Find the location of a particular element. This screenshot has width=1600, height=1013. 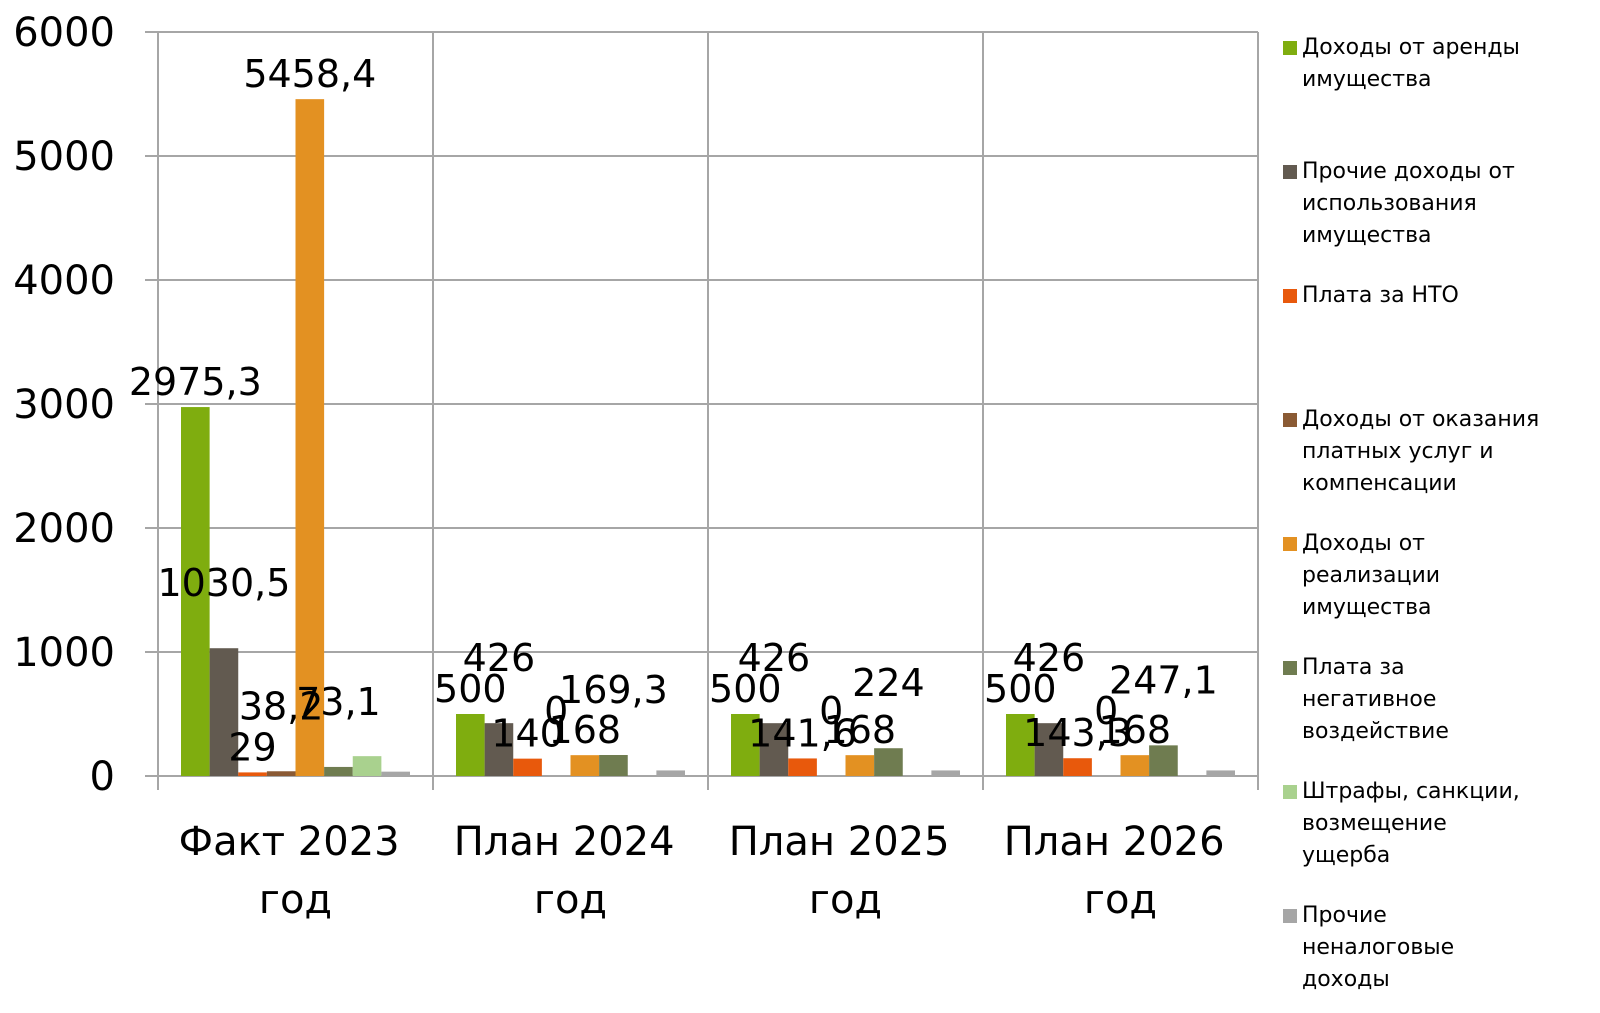

x-tick-label: План 2024 год is located at coordinates (571, 871).